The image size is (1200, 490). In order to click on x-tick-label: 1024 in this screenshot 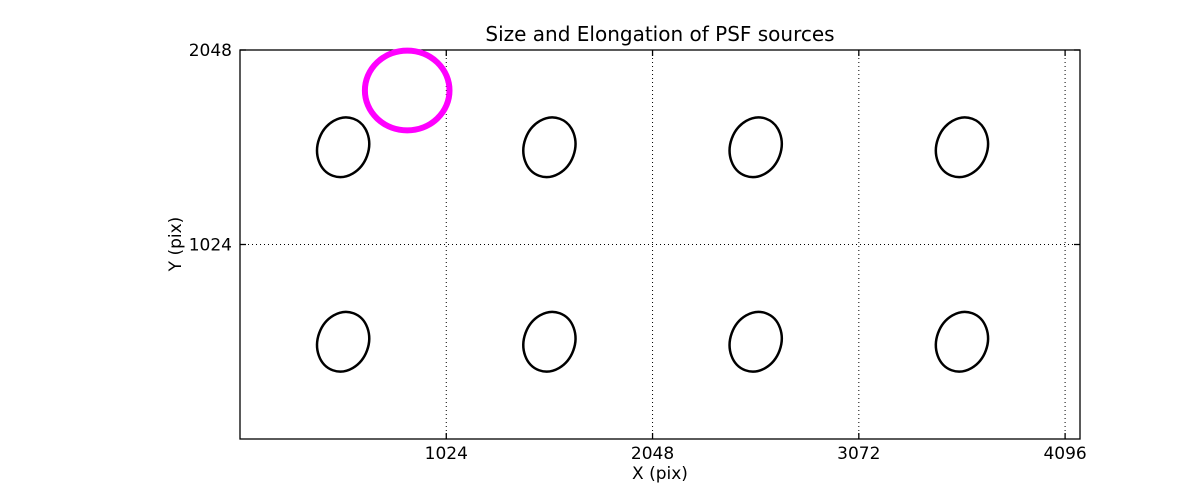, I will do `click(446, 454)`.